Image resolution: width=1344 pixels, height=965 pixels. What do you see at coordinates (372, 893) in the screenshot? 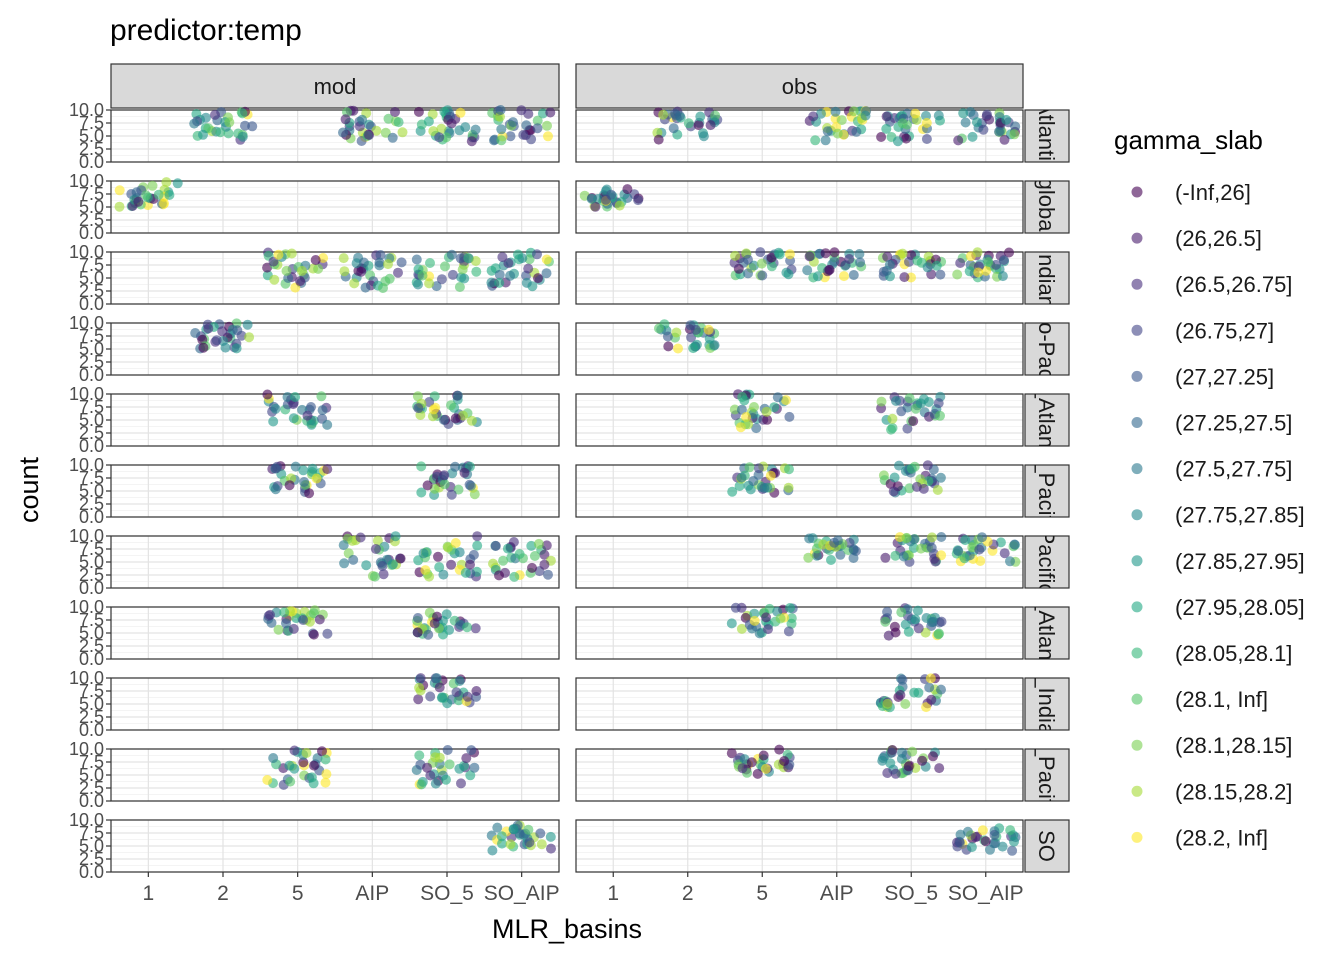
I see `x-tick-label: AIP` at bounding box center [372, 893].